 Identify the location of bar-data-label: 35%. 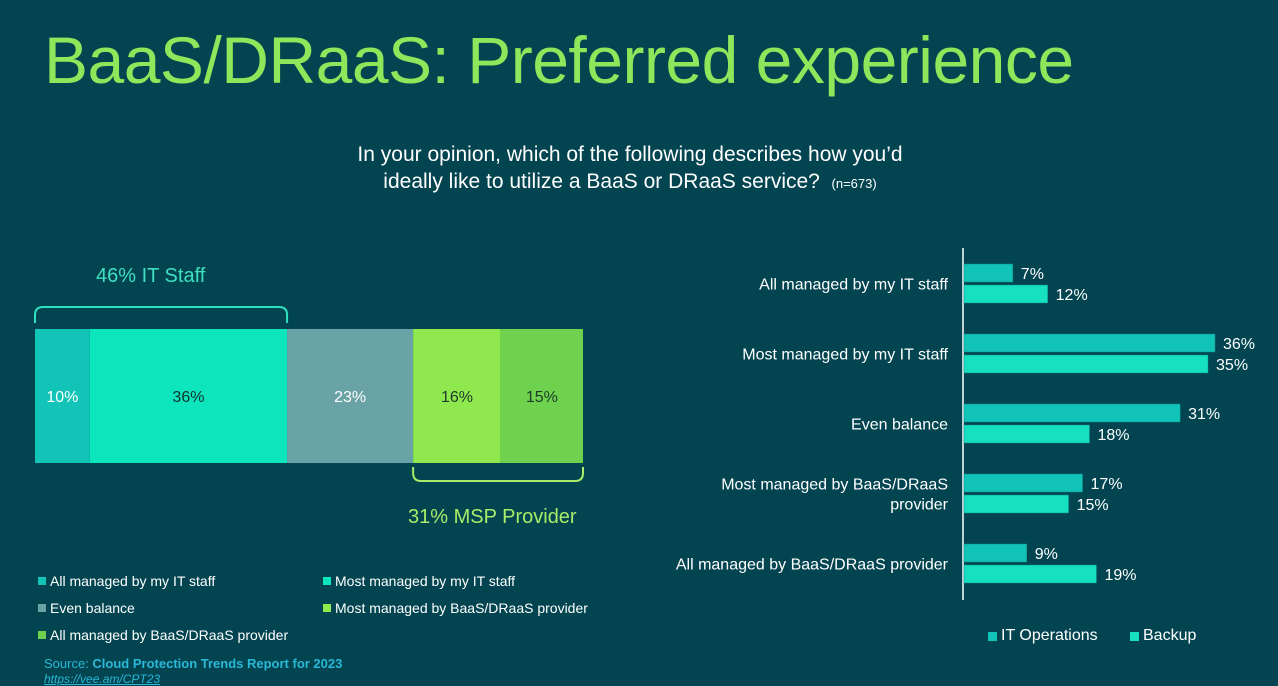
(1232, 365).